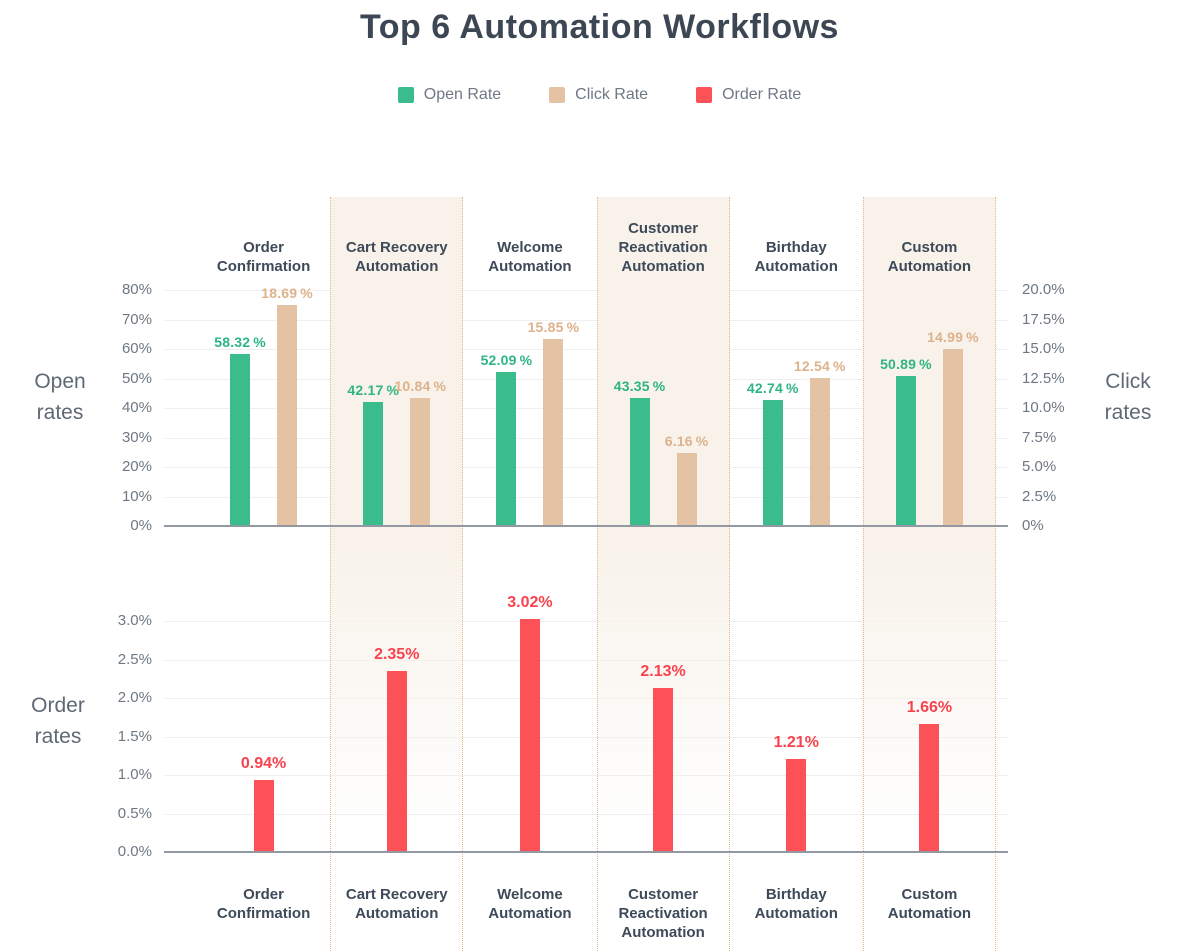 The width and height of the screenshot is (1199, 951). What do you see at coordinates (134, 697) in the screenshot?
I see `order-axis-tick: 2.0%` at bounding box center [134, 697].